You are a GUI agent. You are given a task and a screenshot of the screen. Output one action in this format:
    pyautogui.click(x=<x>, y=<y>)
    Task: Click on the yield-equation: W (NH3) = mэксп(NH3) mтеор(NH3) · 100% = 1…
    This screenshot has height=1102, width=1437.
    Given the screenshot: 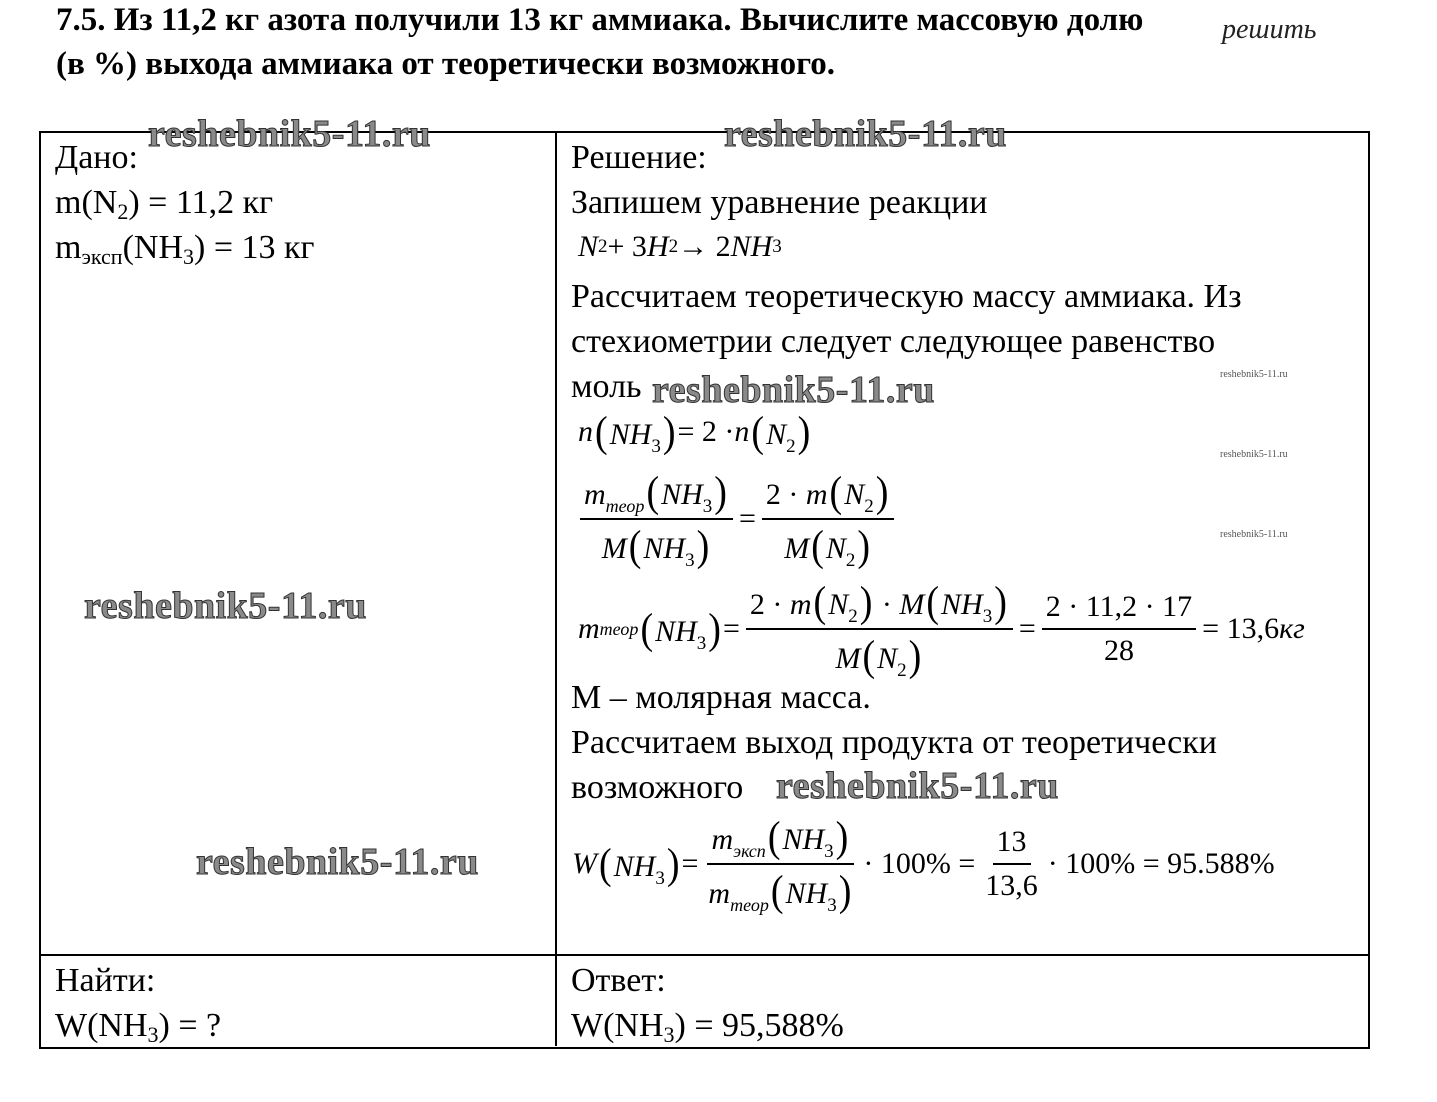 What is the action you would take?
    pyautogui.click(x=923, y=863)
    